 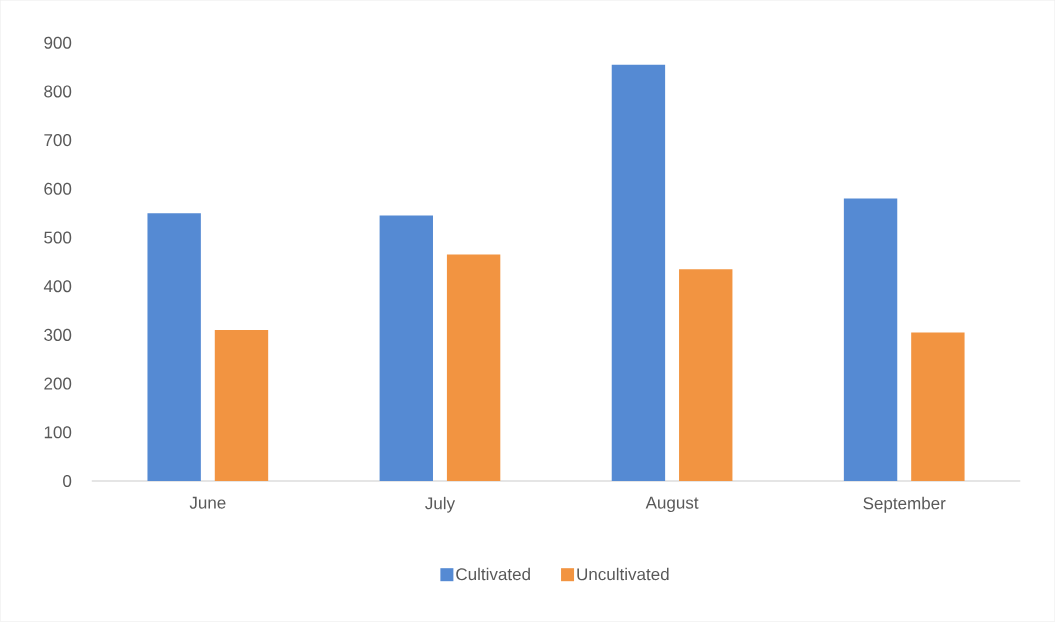 I want to click on y-tick-label: 200, so click(x=58, y=383).